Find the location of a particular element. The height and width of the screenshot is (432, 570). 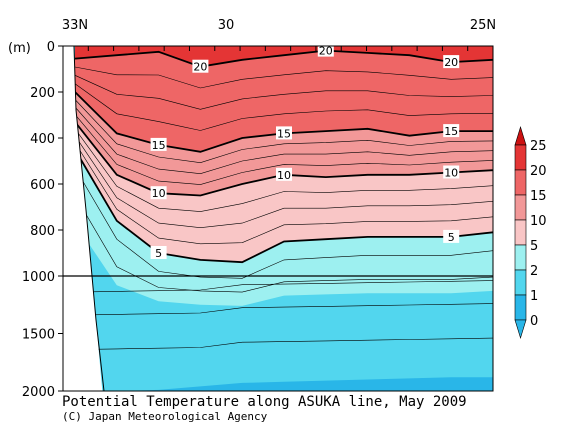

contour-label-1: 20 is located at coordinates (326, 51).